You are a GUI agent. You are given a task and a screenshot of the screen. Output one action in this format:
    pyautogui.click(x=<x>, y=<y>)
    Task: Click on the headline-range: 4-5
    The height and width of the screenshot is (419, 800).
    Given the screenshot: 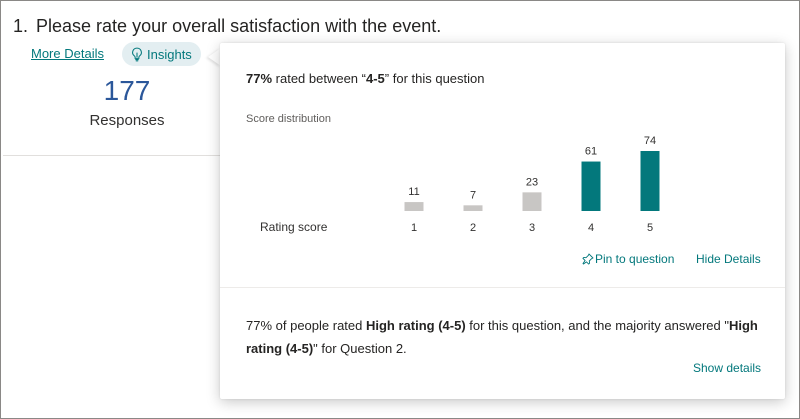 What is the action you would take?
    pyautogui.click(x=375, y=78)
    